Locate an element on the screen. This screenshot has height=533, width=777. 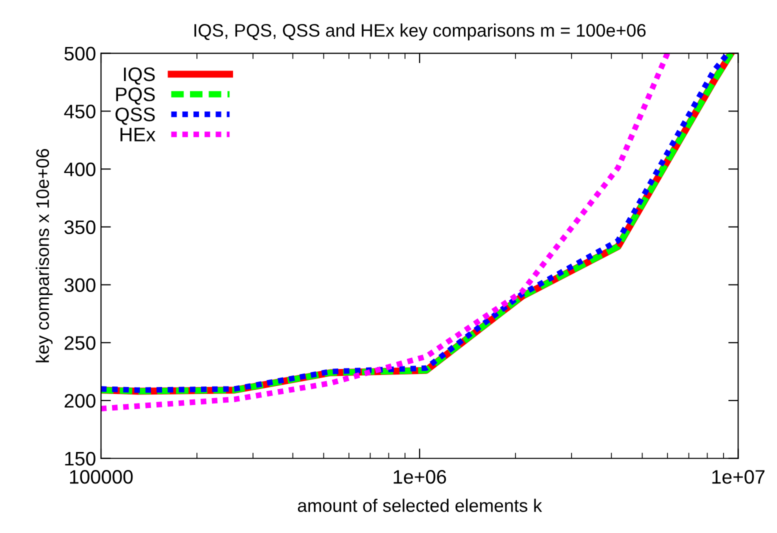
legend-label: QSS is located at coordinates (135, 116).